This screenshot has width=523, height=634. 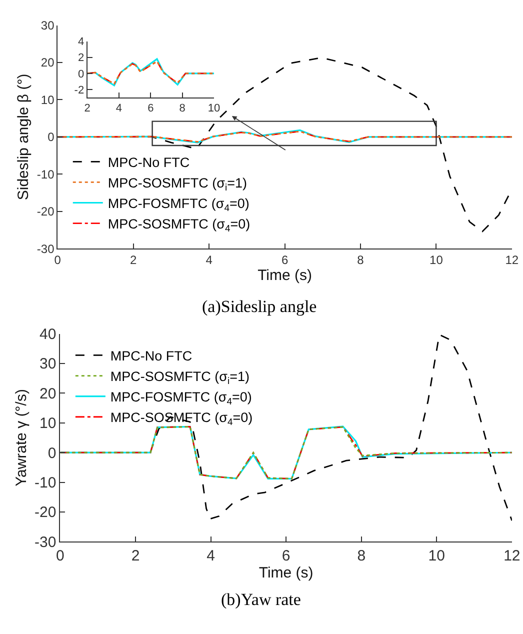 I want to click on text: (a)Sideslip angle, so click(x=259, y=306).